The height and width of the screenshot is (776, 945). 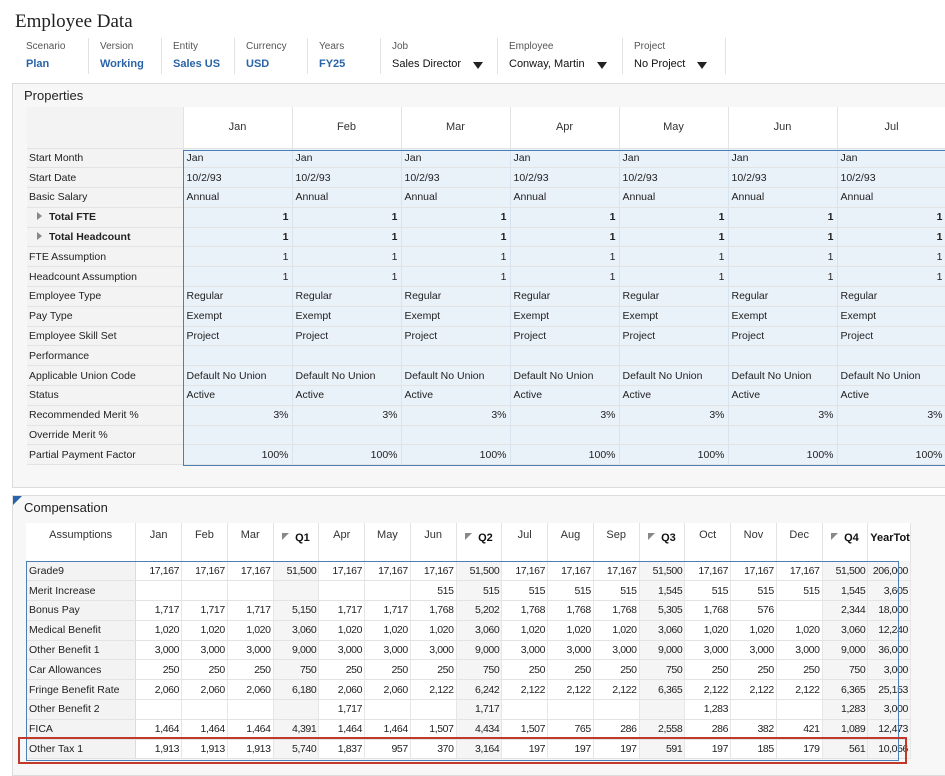 What do you see at coordinates (296, 729) in the screenshot?
I see `data-cell: 4,391` at bounding box center [296, 729].